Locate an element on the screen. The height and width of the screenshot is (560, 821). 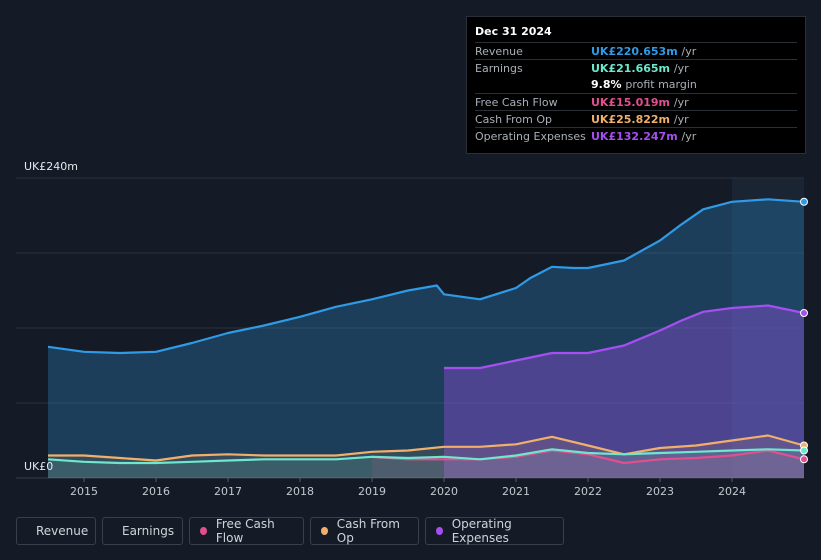
tooltip-row-cash-from-op: Cash From Op UK£25.822m /yr is located at coordinates (636, 119).